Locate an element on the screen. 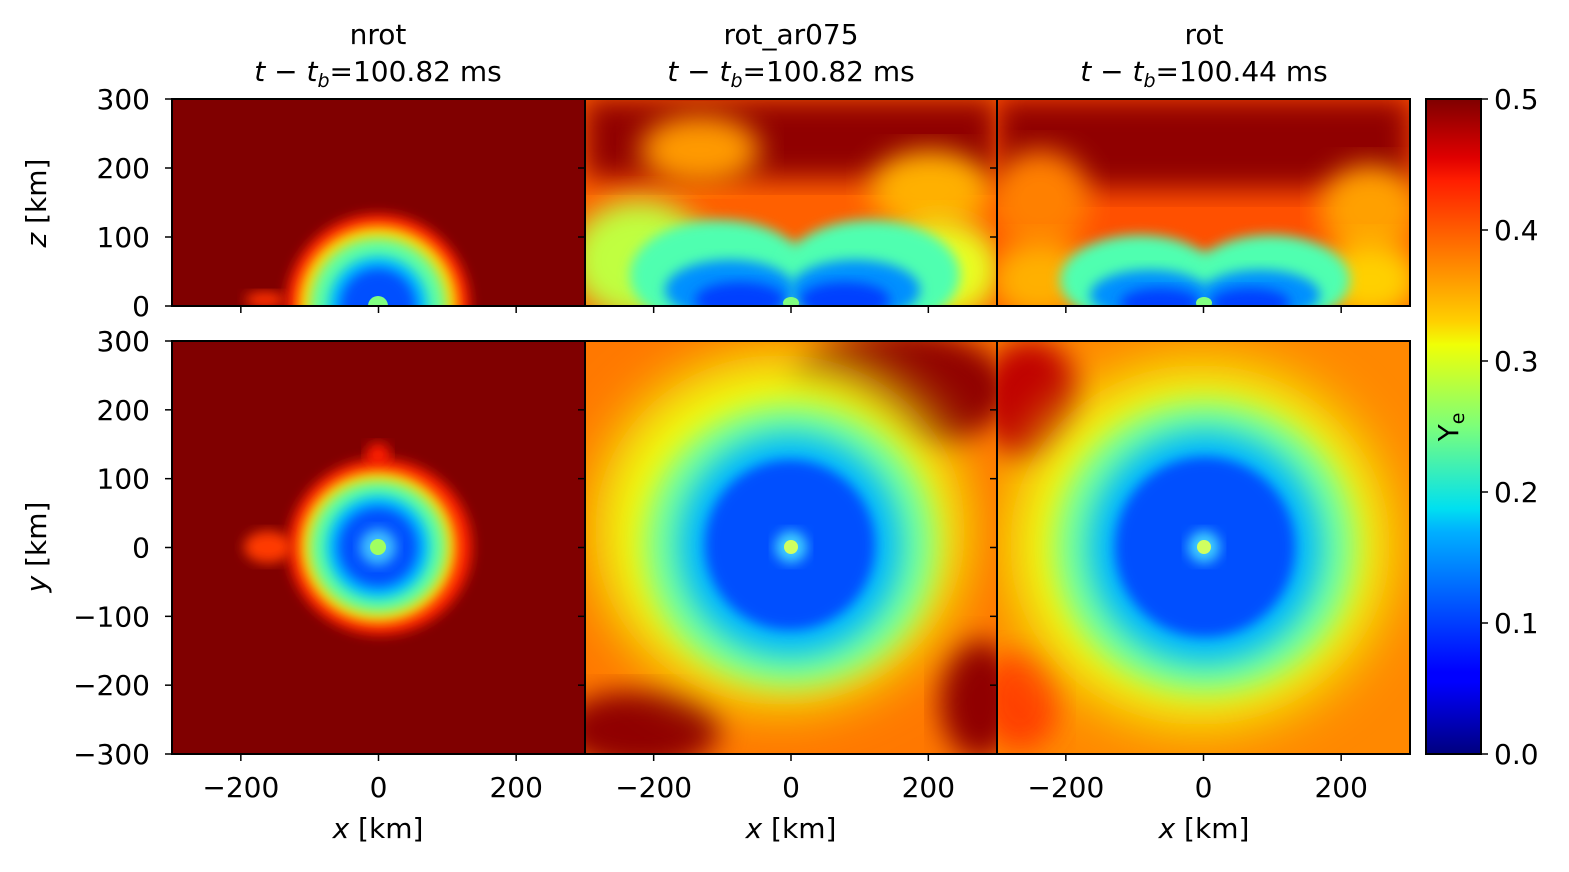  y-tick-label-top-0: 0 is located at coordinates (141, 306).